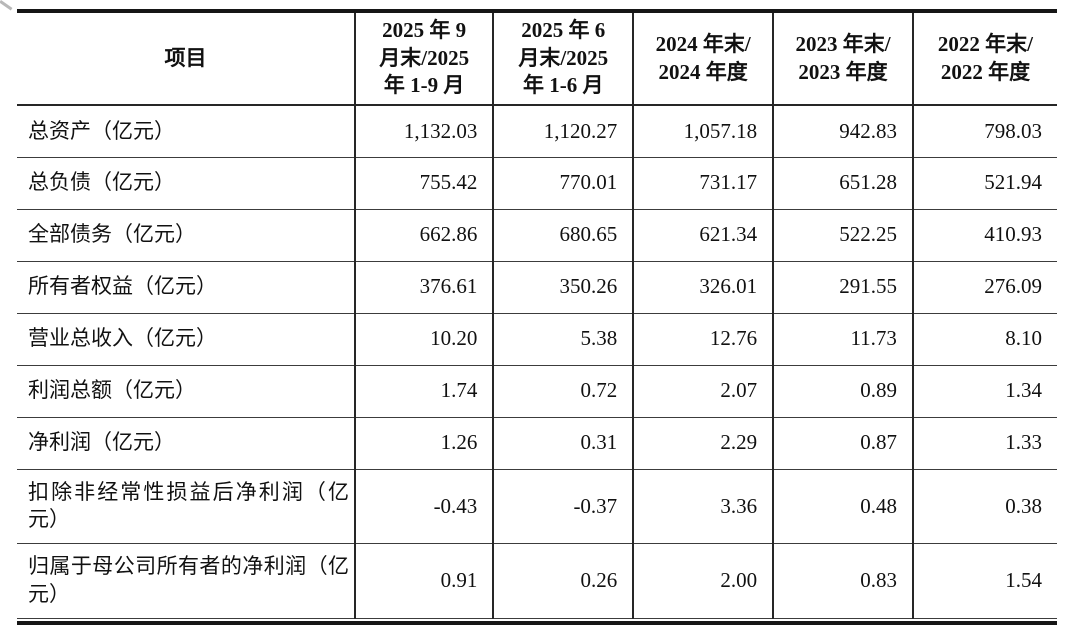 The height and width of the screenshot is (625, 1080). Describe the element at coordinates (6, 5) in the screenshot. I see `scan-artifact` at that location.